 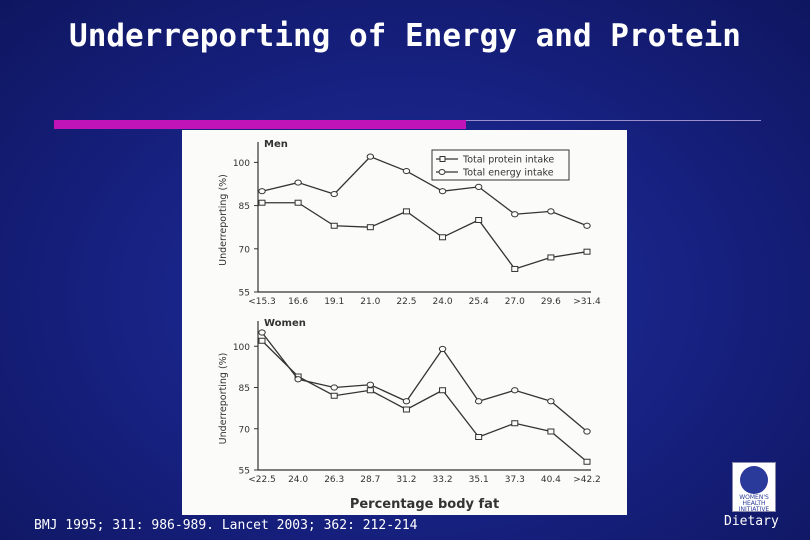 What do you see at coordinates (551, 302) in the screenshot?
I see `x-tick-label: 29.6` at bounding box center [551, 302].